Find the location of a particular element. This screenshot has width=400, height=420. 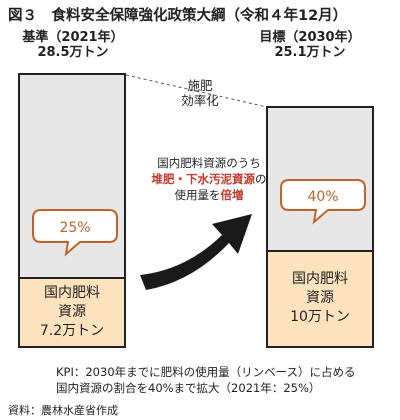

share-bubble-target: 40% is located at coordinates (323, 202).